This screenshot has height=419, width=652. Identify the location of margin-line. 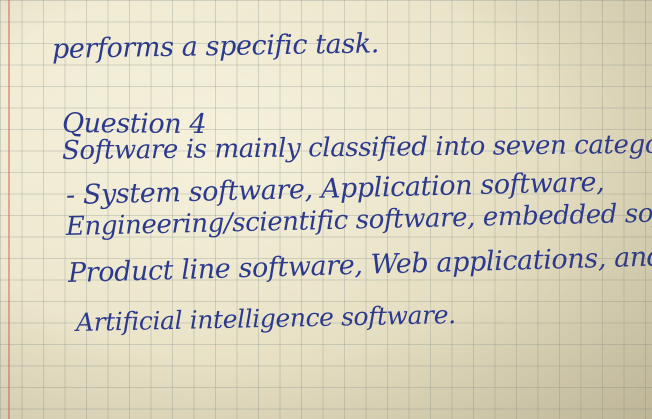
(9, 209).